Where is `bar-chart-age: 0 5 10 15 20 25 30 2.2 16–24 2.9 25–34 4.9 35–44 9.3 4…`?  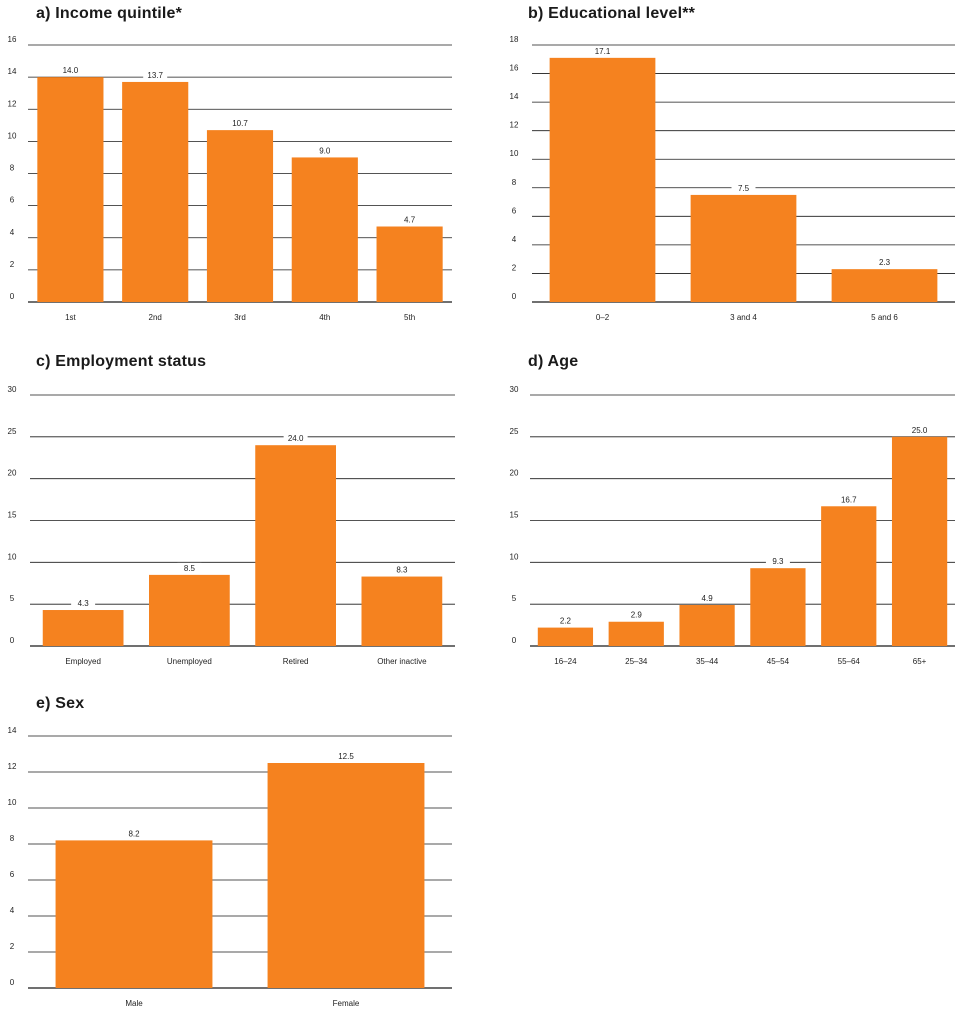
bar-chart-age: 0 5 10 15 20 25 30 2.2 16–24 2.9 25–34 4.9 35–44 9.3 4… is located at coordinates (732, 525).